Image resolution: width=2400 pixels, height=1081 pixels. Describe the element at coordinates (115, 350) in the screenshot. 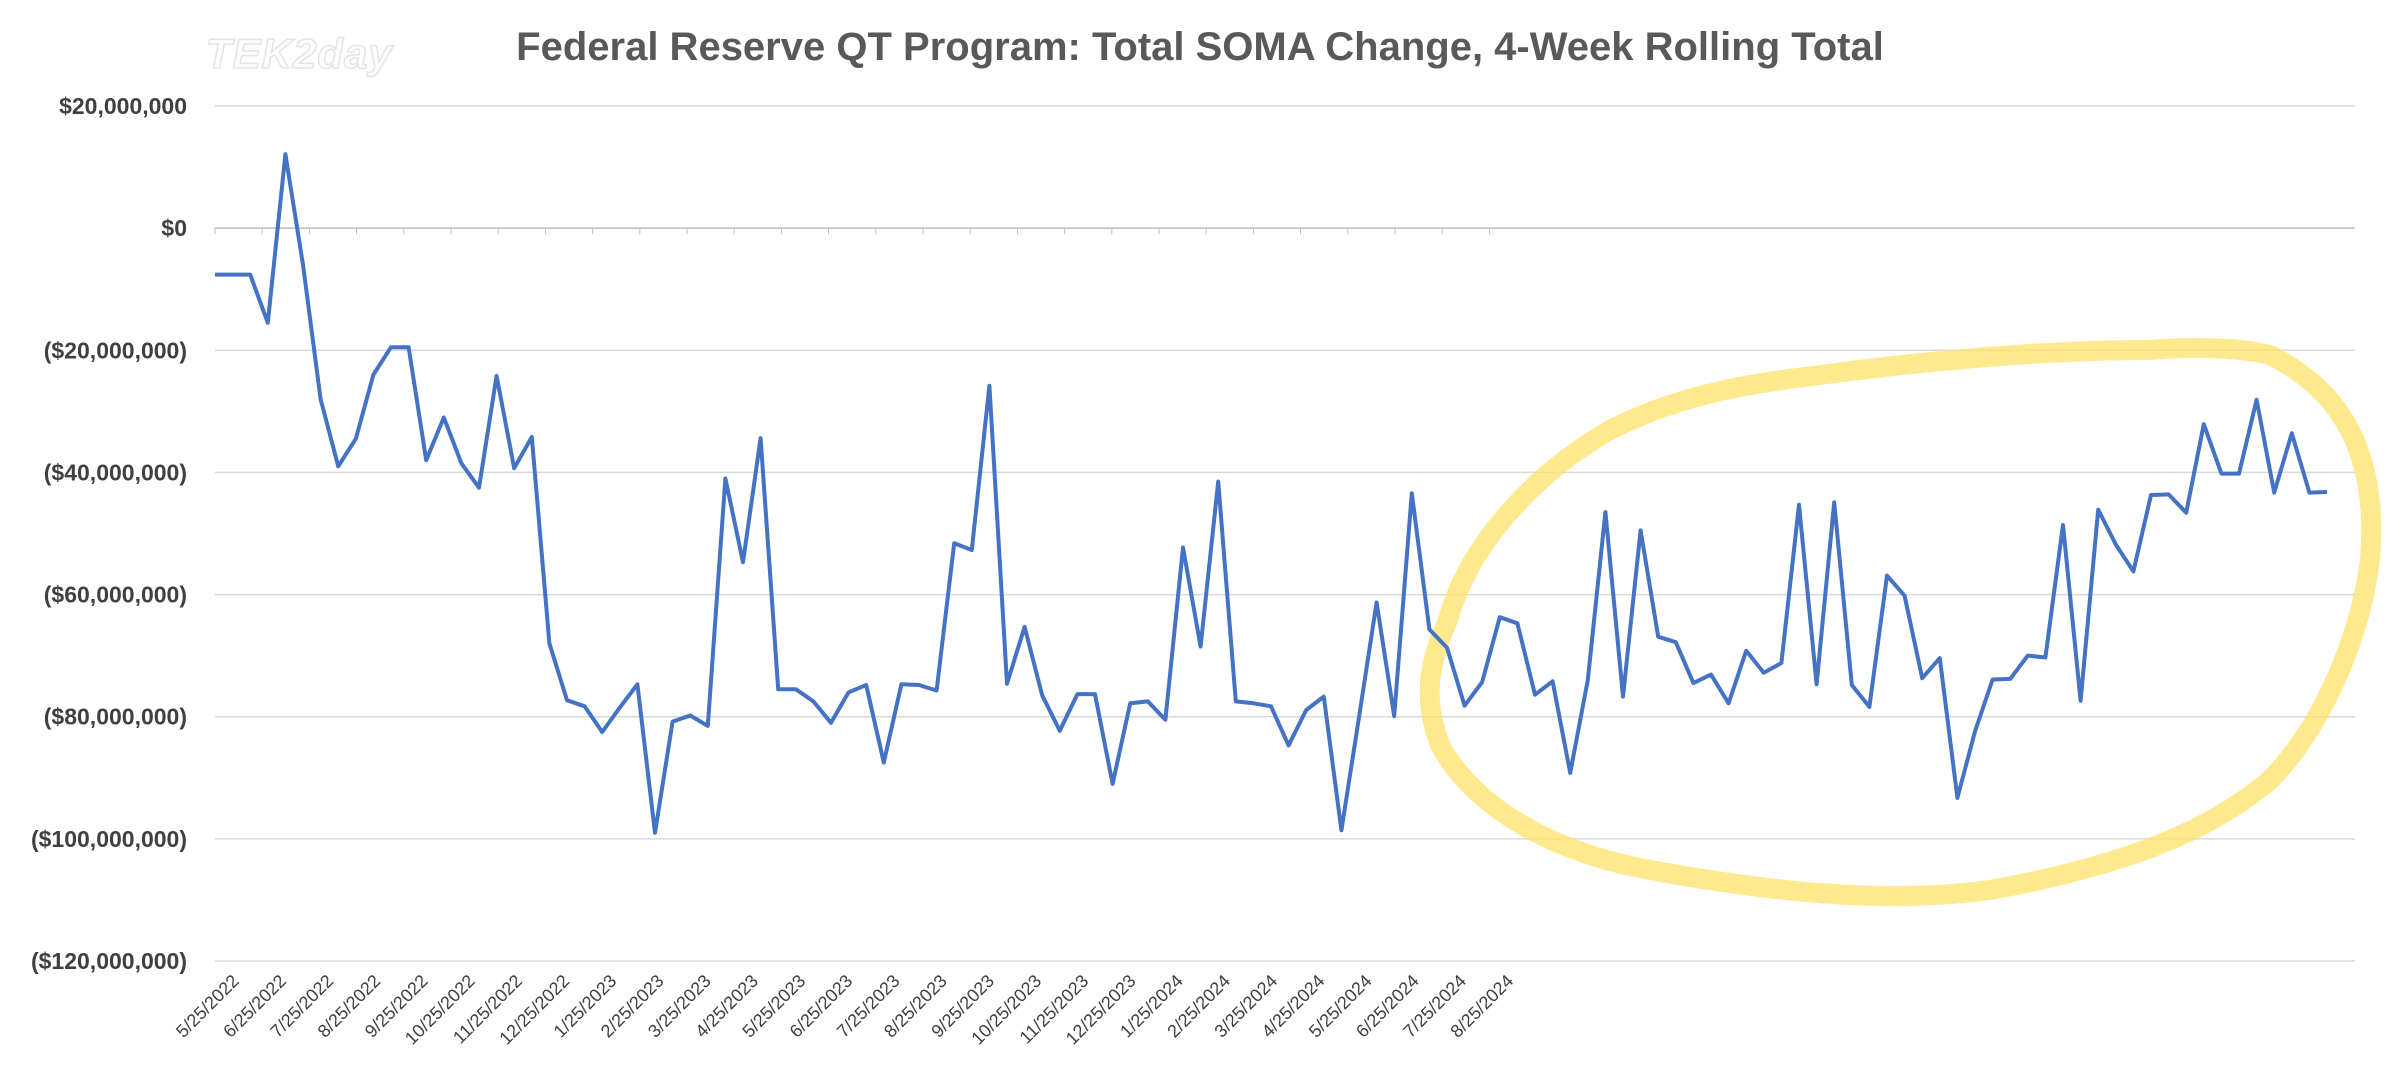

I see `y-tick-label: ($20,000,000)` at that location.